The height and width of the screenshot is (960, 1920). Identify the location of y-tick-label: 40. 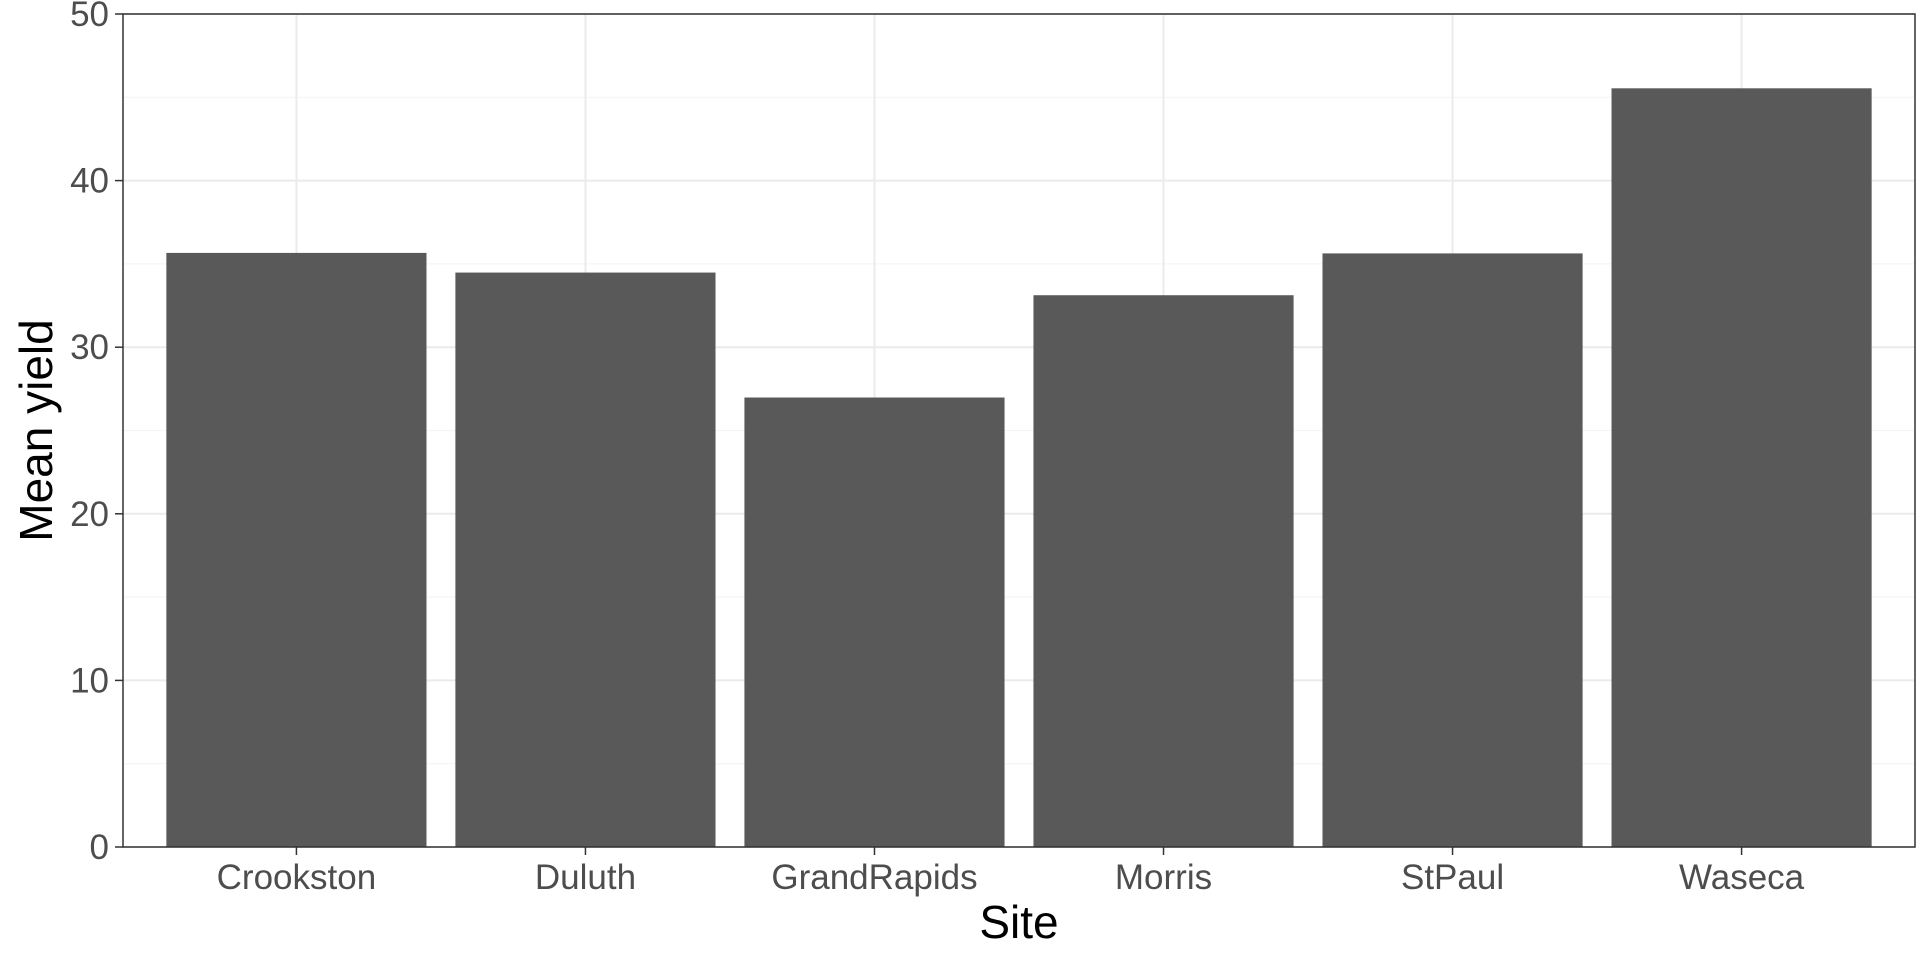
(89, 181).